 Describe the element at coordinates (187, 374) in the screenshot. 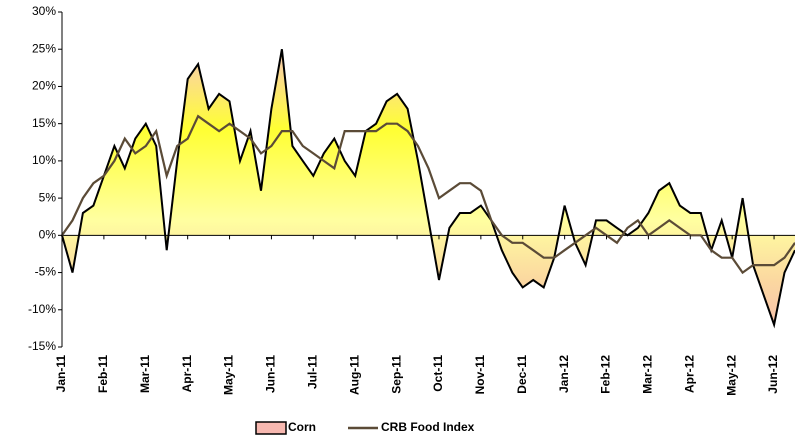

I see `x-tick-label: Apr-11` at that location.